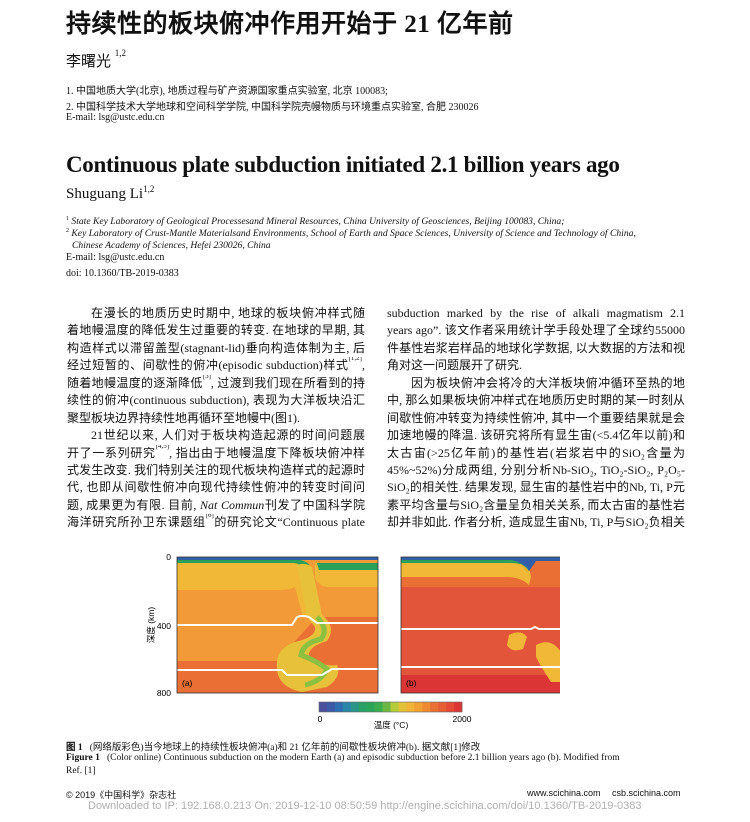 The height and width of the screenshot is (822, 750). Describe the element at coordinates (228, 435) in the screenshot. I see `body-line: 21世纪以来, 人们对于板块构造起源的时间问题展` at that location.